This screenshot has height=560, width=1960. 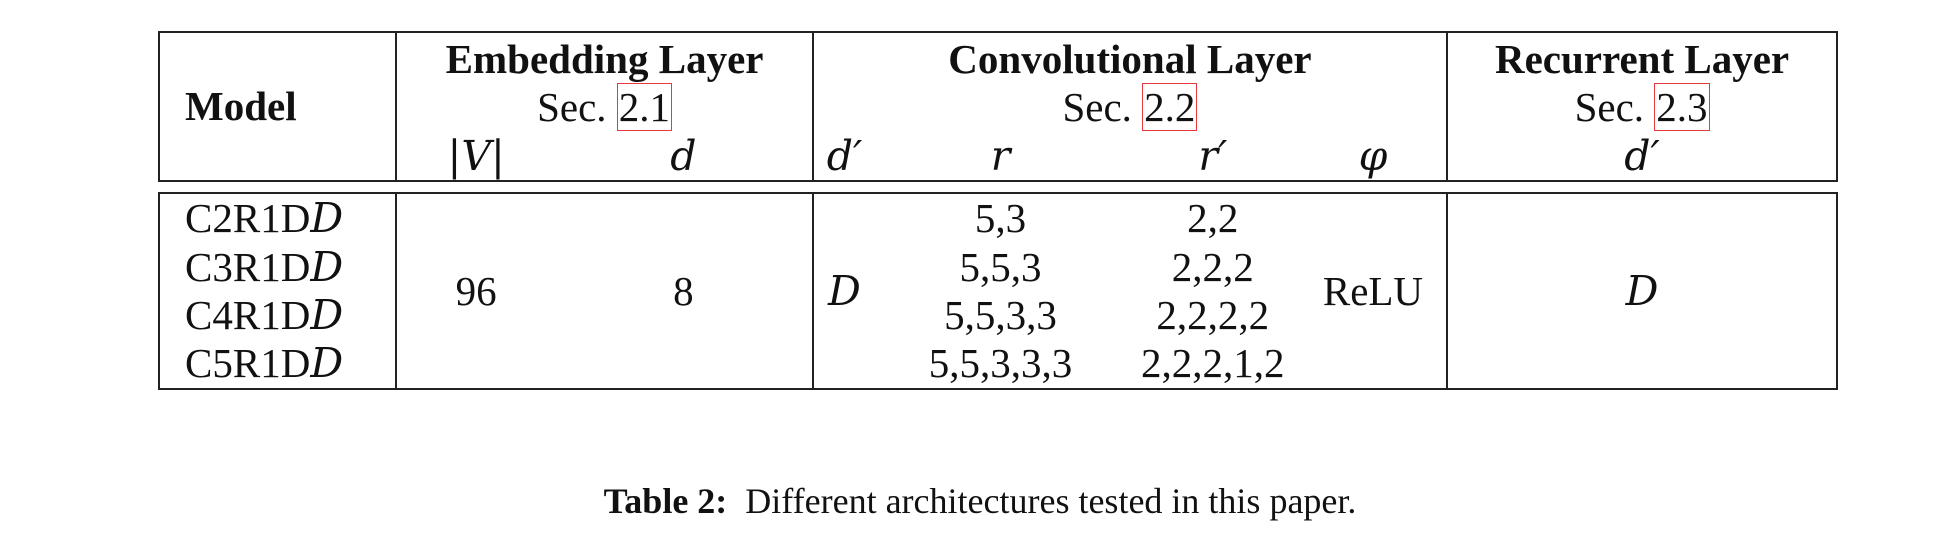 What do you see at coordinates (844, 157) in the screenshot?
I see `col-header-conv-dprime: d′` at bounding box center [844, 157].